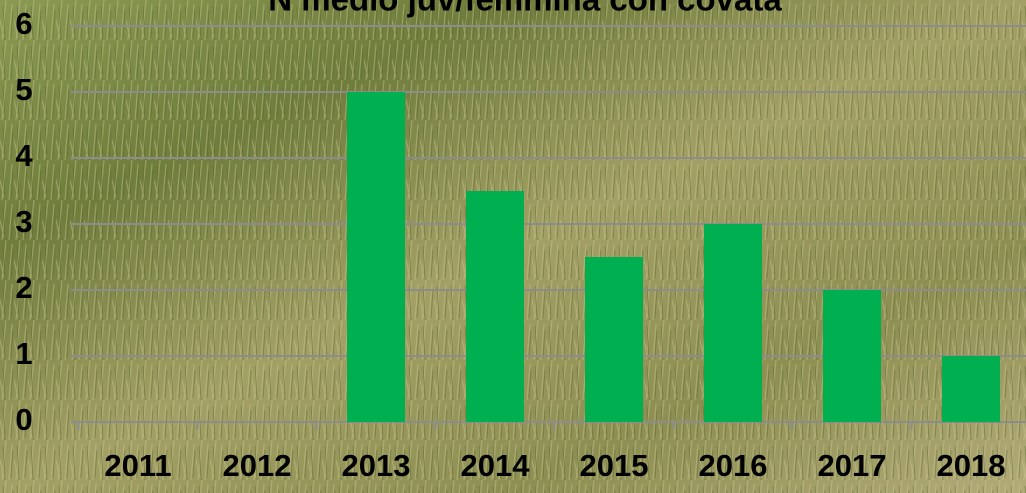 Image resolution: width=1026 pixels, height=493 pixels. Describe the element at coordinates (376, 465) in the screenshot. I see `x-tick-label: 2013` at that location.